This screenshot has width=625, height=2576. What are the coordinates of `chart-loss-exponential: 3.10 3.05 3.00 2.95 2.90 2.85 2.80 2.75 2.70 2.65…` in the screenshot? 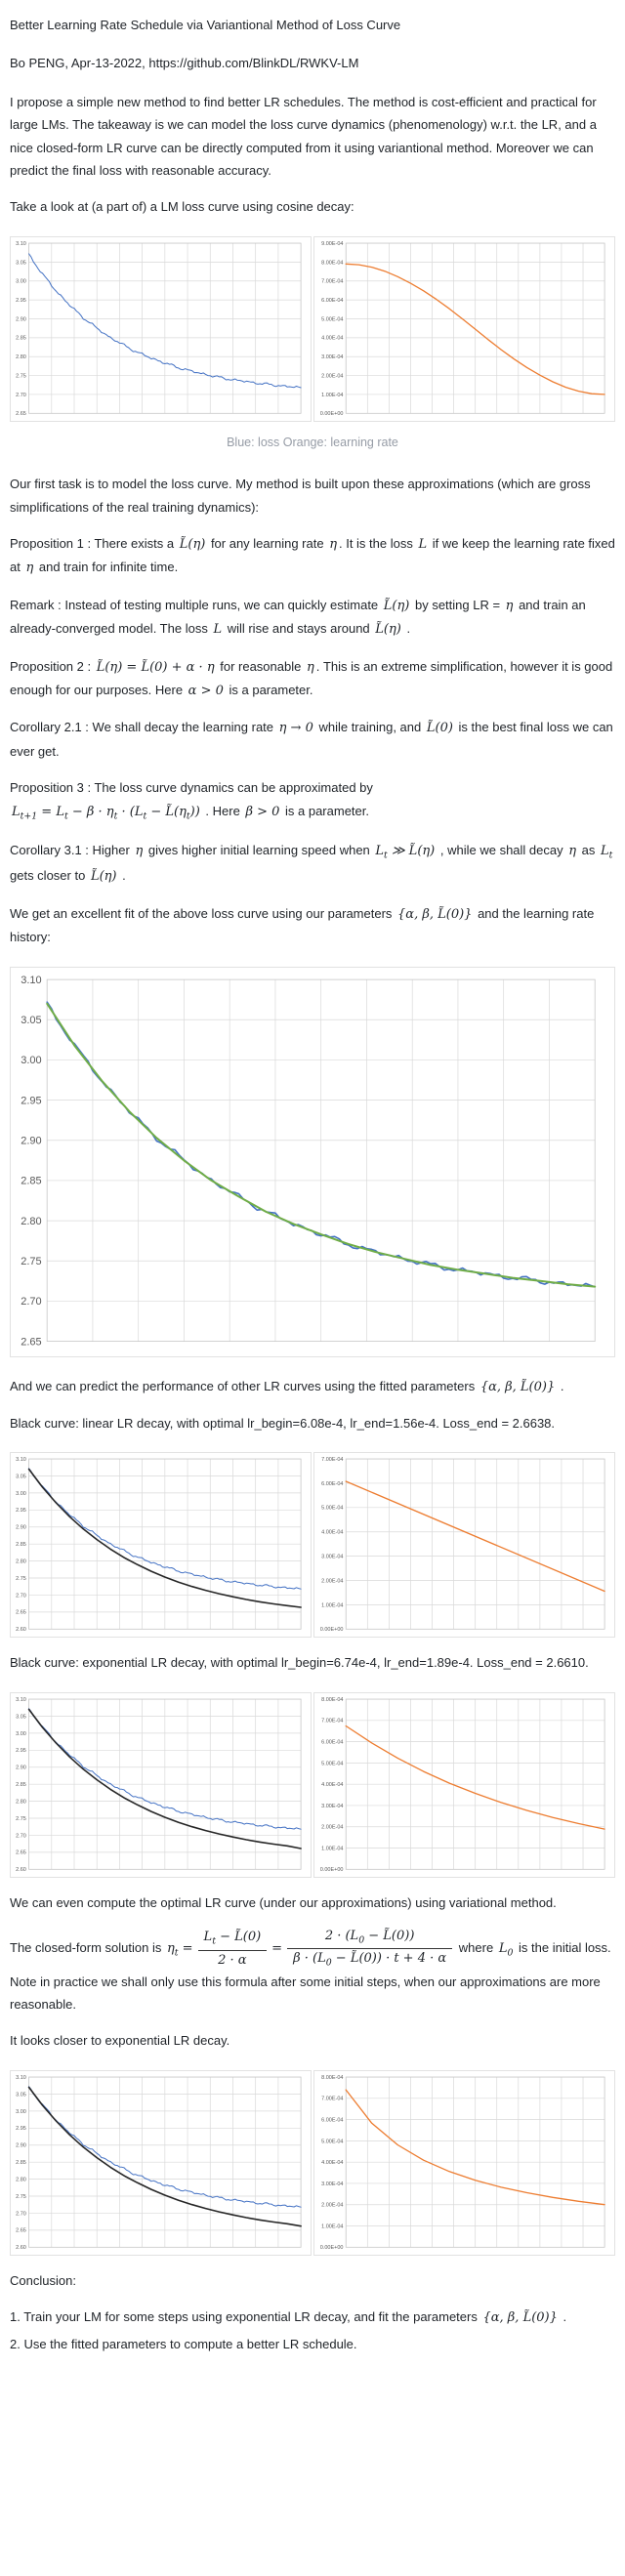 It's located at (161, 1785).